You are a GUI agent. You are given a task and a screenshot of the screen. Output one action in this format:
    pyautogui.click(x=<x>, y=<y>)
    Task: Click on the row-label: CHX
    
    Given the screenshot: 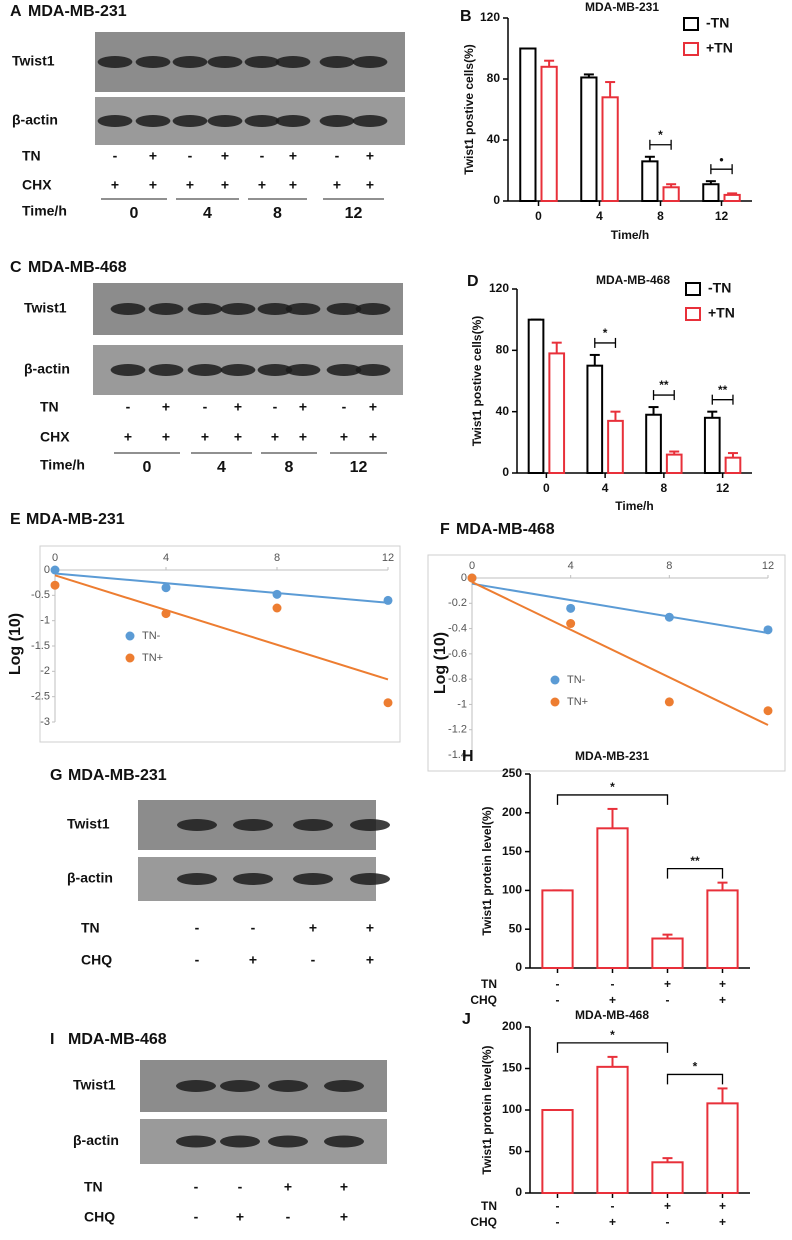 What is the action you would take?
    pyautogui.click(x=55, y=437)
    